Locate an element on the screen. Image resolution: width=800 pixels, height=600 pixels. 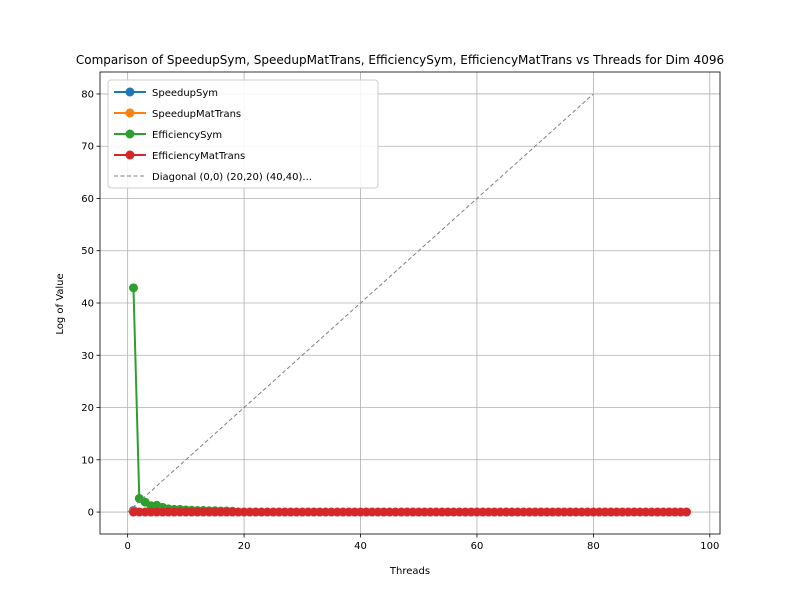
y-tick-label: 10 is located at coordinates (87, 460).